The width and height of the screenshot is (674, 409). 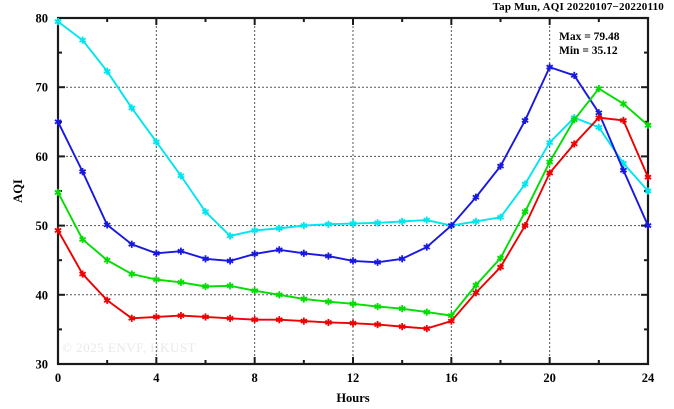 I want to click on y-tick-label: 60, so click(x=42, y=157).